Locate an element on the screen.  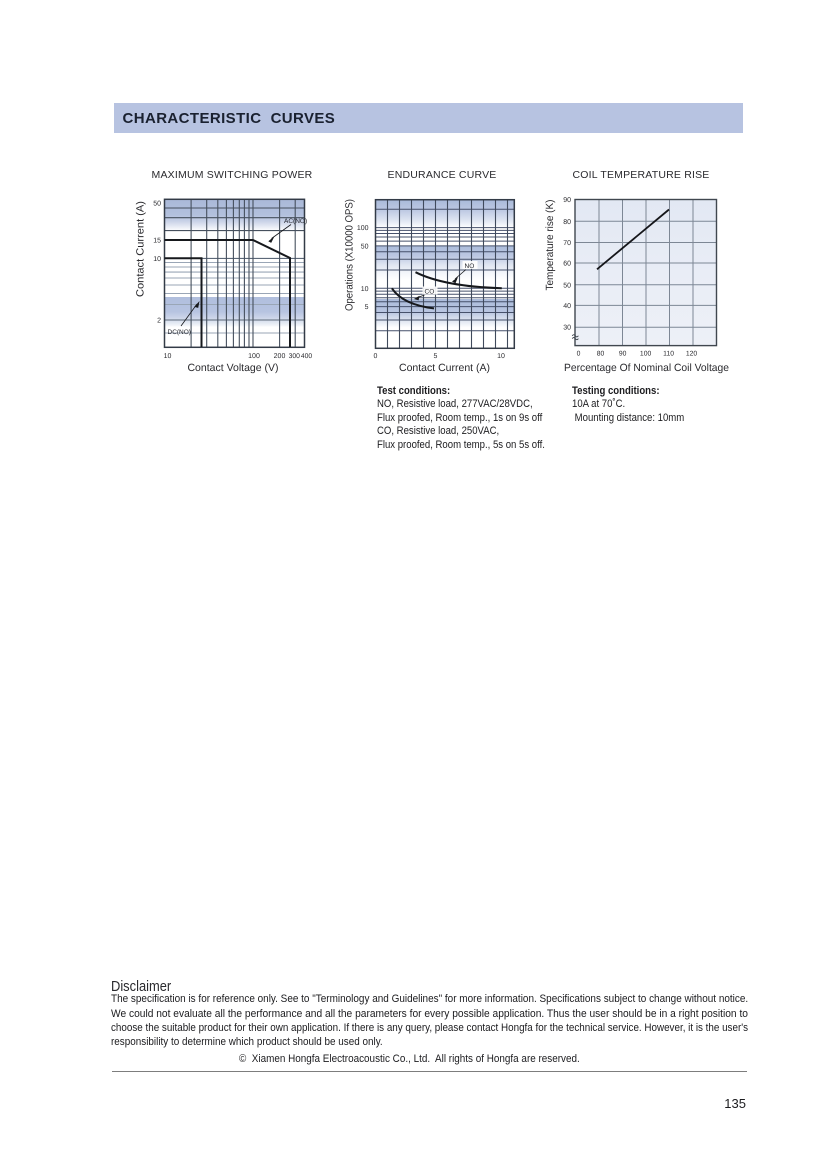
svg-text: 400 is located at coordinates (307, 356).